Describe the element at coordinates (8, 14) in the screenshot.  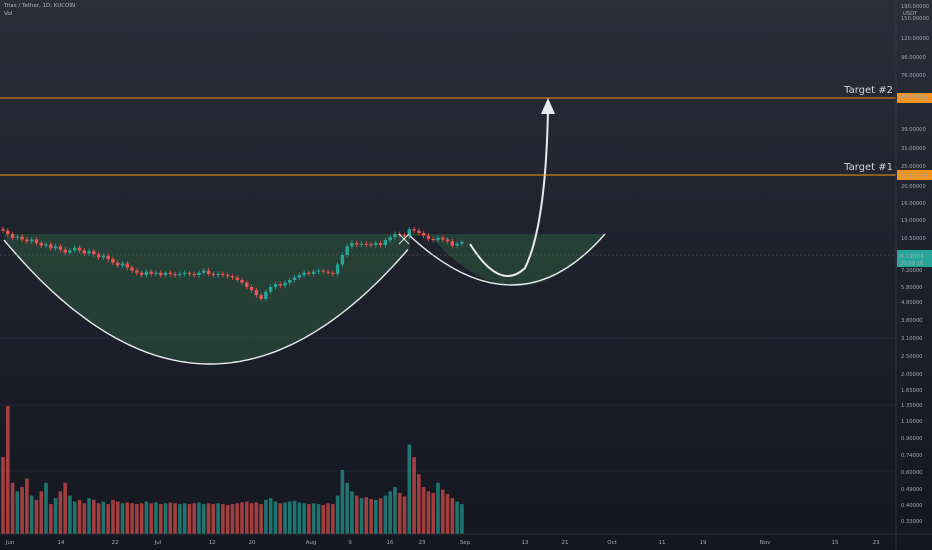
I see `volume-legend: Vol` at that location.